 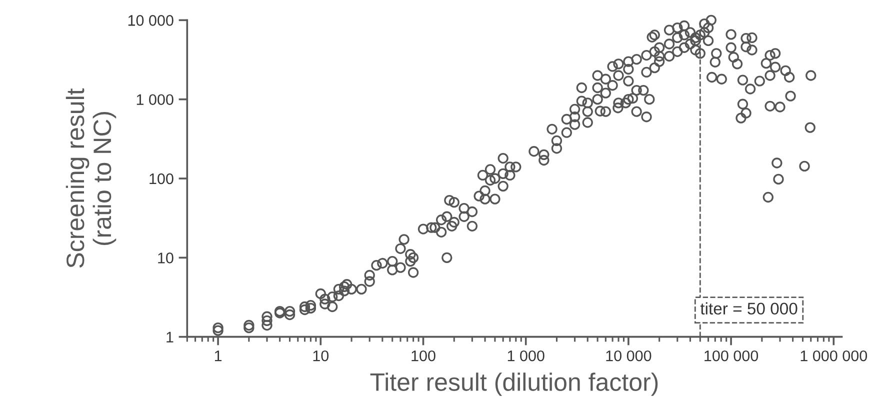 What do you see at coordinates (749, 308) in the screenshot?
I see `ref-line-label: titer = 50 000` at bounding box center [749, 308].